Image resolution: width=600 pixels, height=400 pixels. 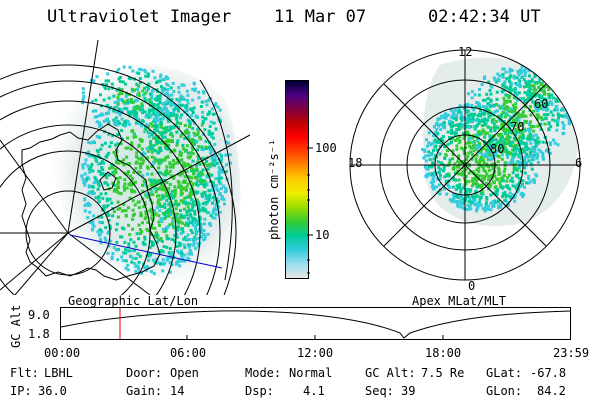 I want to click on info-seq-label: Seq:, so click(x=379, y=391).